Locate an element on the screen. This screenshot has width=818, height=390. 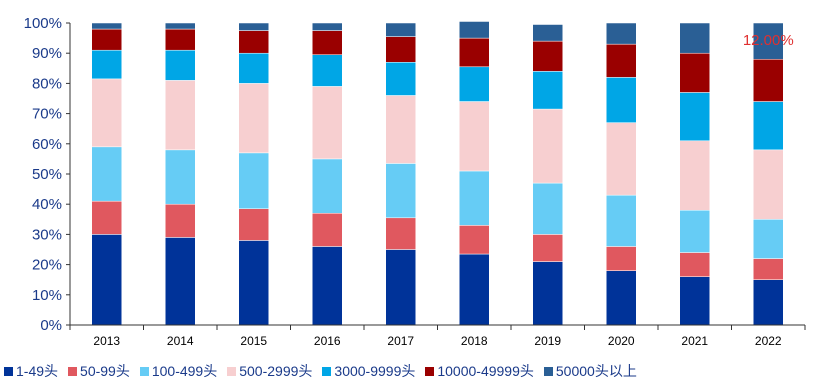
legend-label: 1-49头 is located at coordinates (37, 371).